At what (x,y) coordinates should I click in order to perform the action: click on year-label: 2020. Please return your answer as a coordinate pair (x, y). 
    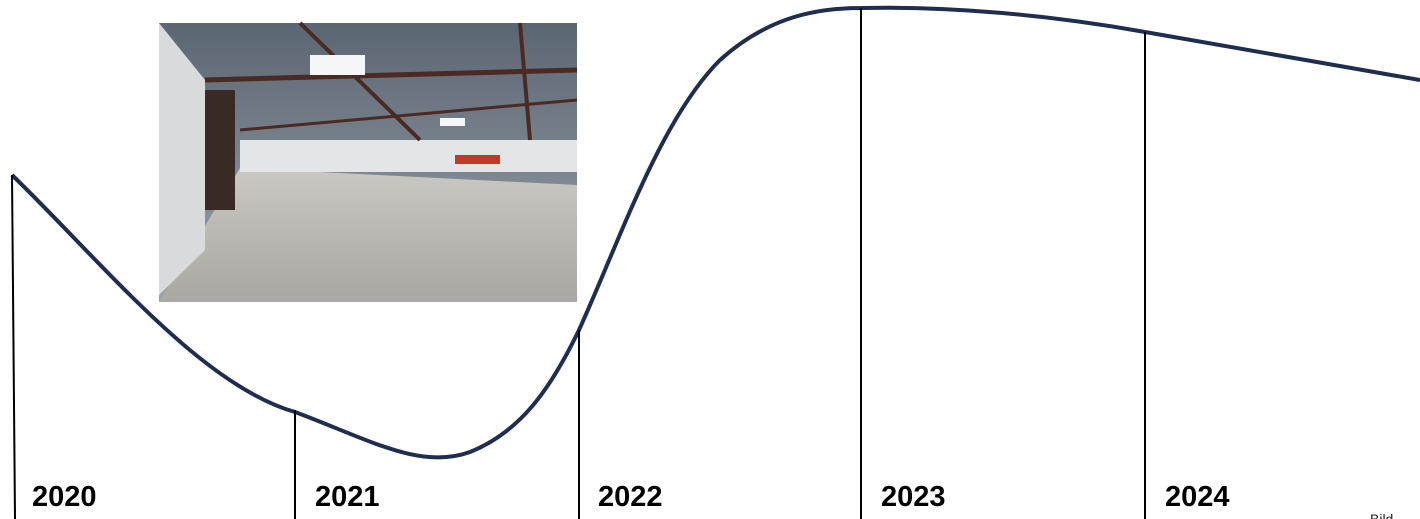
    Looking at the image, I should click on (64, 497).